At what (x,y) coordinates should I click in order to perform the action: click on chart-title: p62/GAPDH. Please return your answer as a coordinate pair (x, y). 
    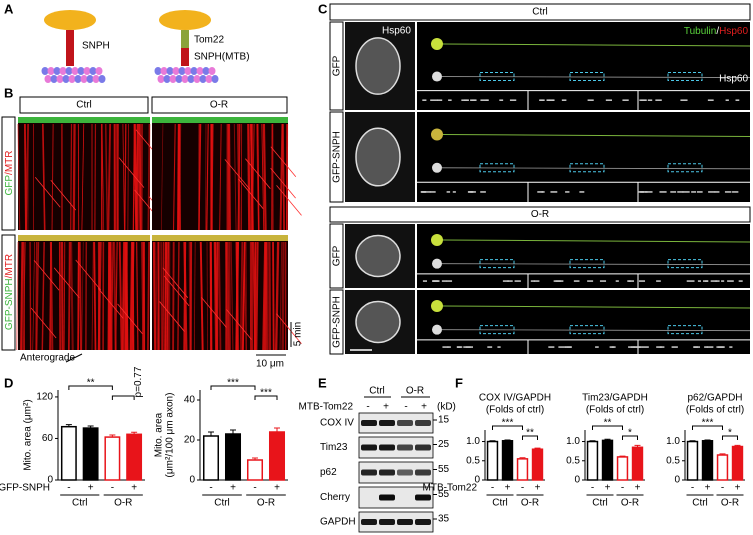
    Looking at the image, I should click on (714, 398).